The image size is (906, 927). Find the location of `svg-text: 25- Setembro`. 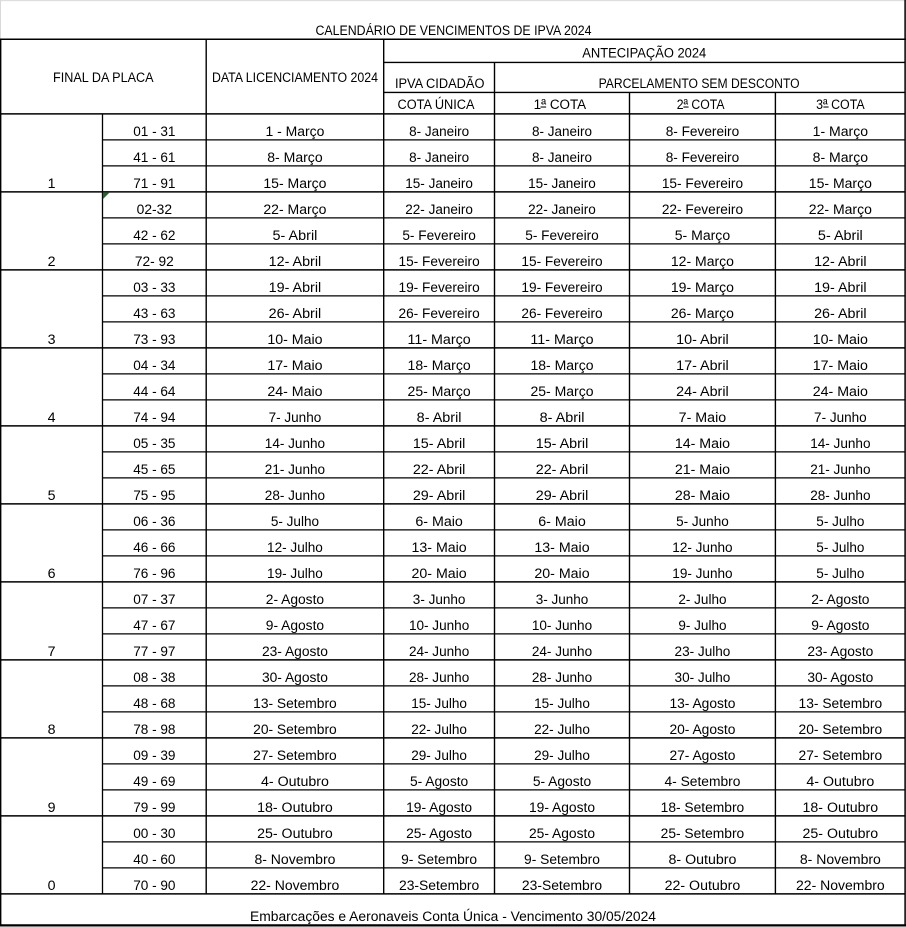

svg-text: 25- Setembro is located at coordinates (703, 834).